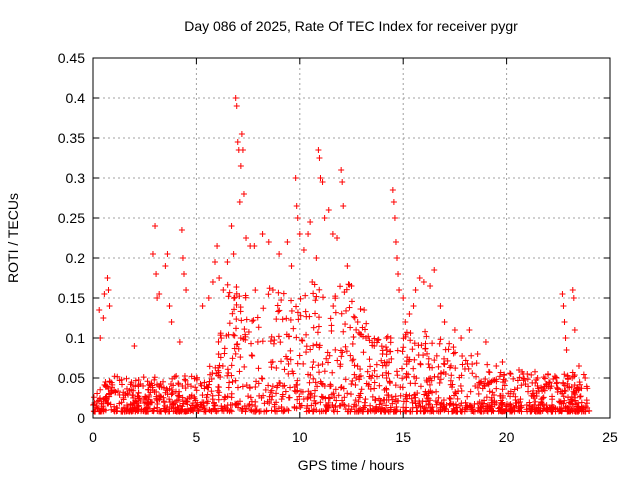  Describe the element at coordinates (71, 58) in the screenshot. I see `y-tick-label: 0.45` at that location.